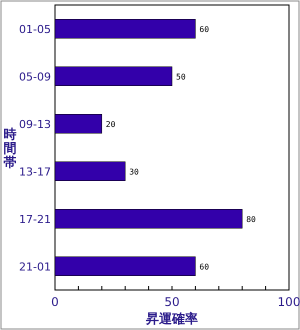 The image size is (300, 330). What do you see at coordinates (35, 124) in the screenshot?
I see `y-tick-label: 09-13` at bounding box center [35, 124].